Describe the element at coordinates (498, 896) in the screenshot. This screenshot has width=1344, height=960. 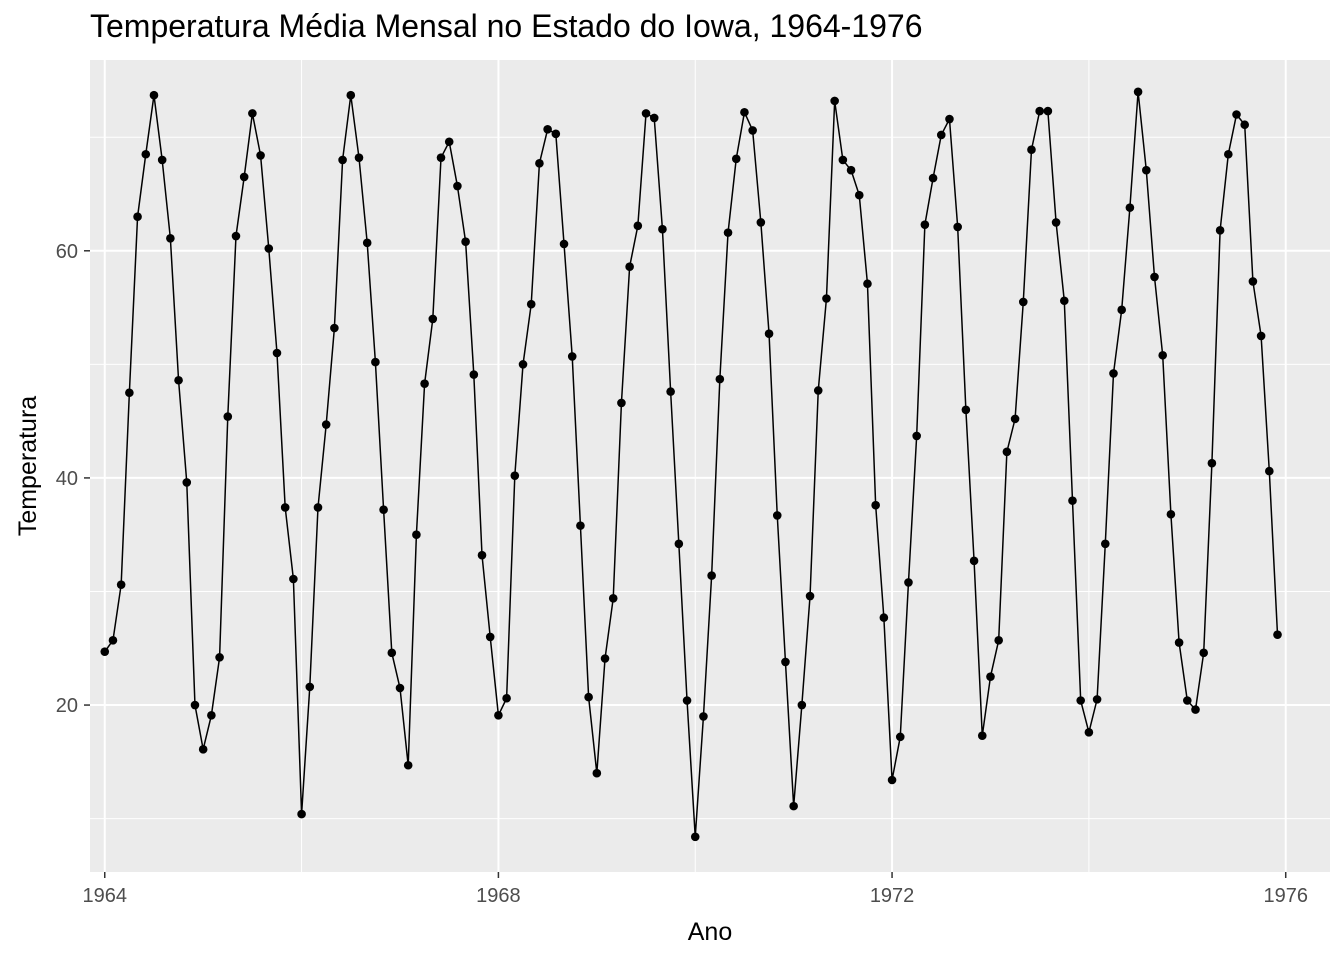
I see `x-tick-label: 1968` at that location.